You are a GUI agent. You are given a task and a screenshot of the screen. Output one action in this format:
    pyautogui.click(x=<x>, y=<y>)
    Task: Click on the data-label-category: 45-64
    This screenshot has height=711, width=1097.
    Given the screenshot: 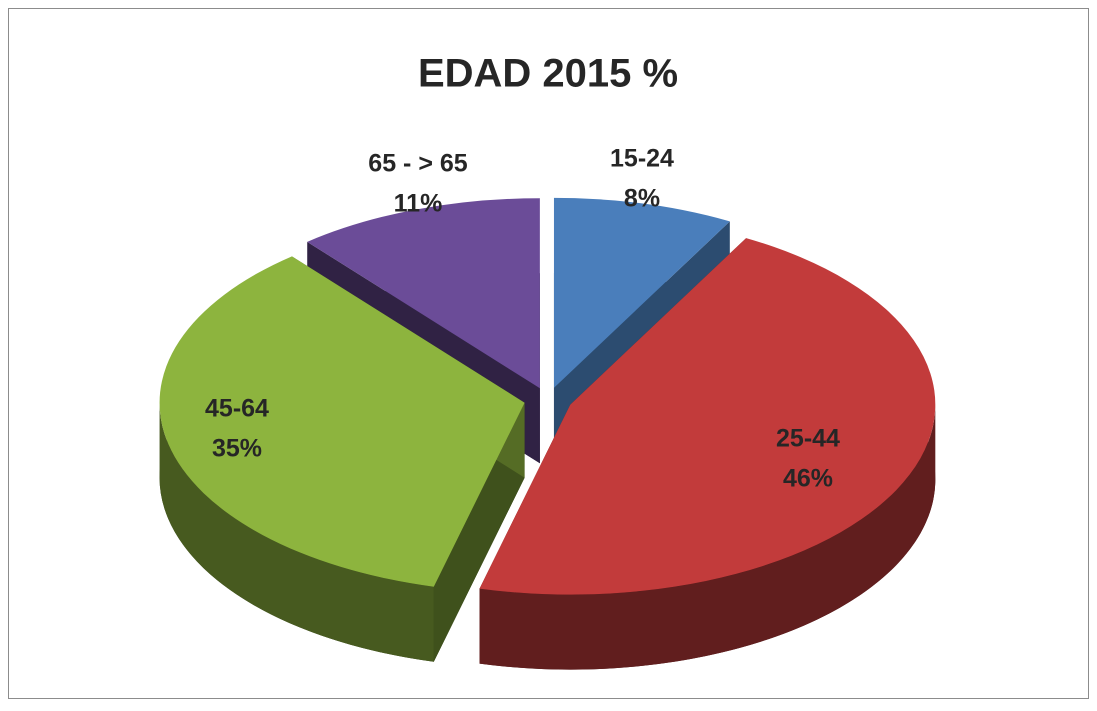 What is the action you would take?
    pyautogui.click(x=237, y=409)
    